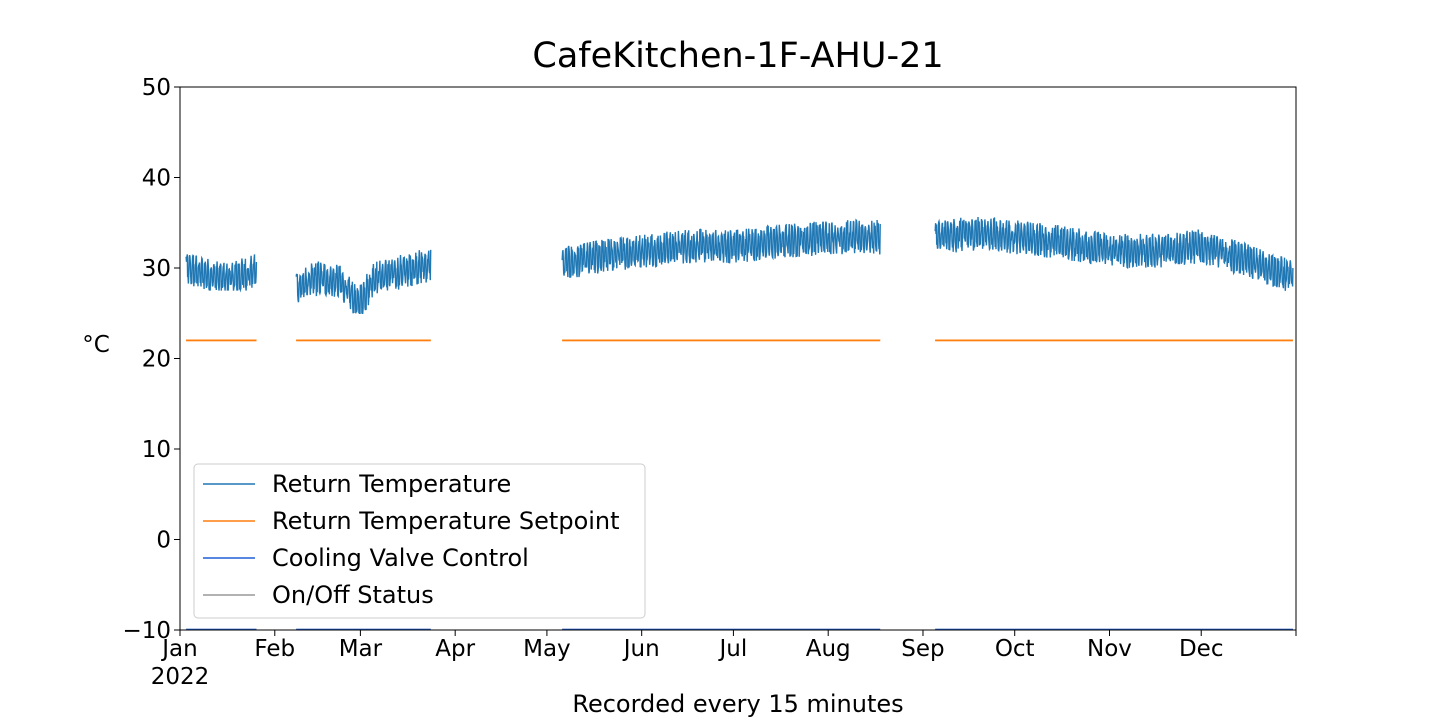 The height and width of the screenshot is (720, 1440). What do you see at coordinates (1201, 649) in the screenshot?
I see `x-tick-label: Dec` at bounding box center [1201, 649].